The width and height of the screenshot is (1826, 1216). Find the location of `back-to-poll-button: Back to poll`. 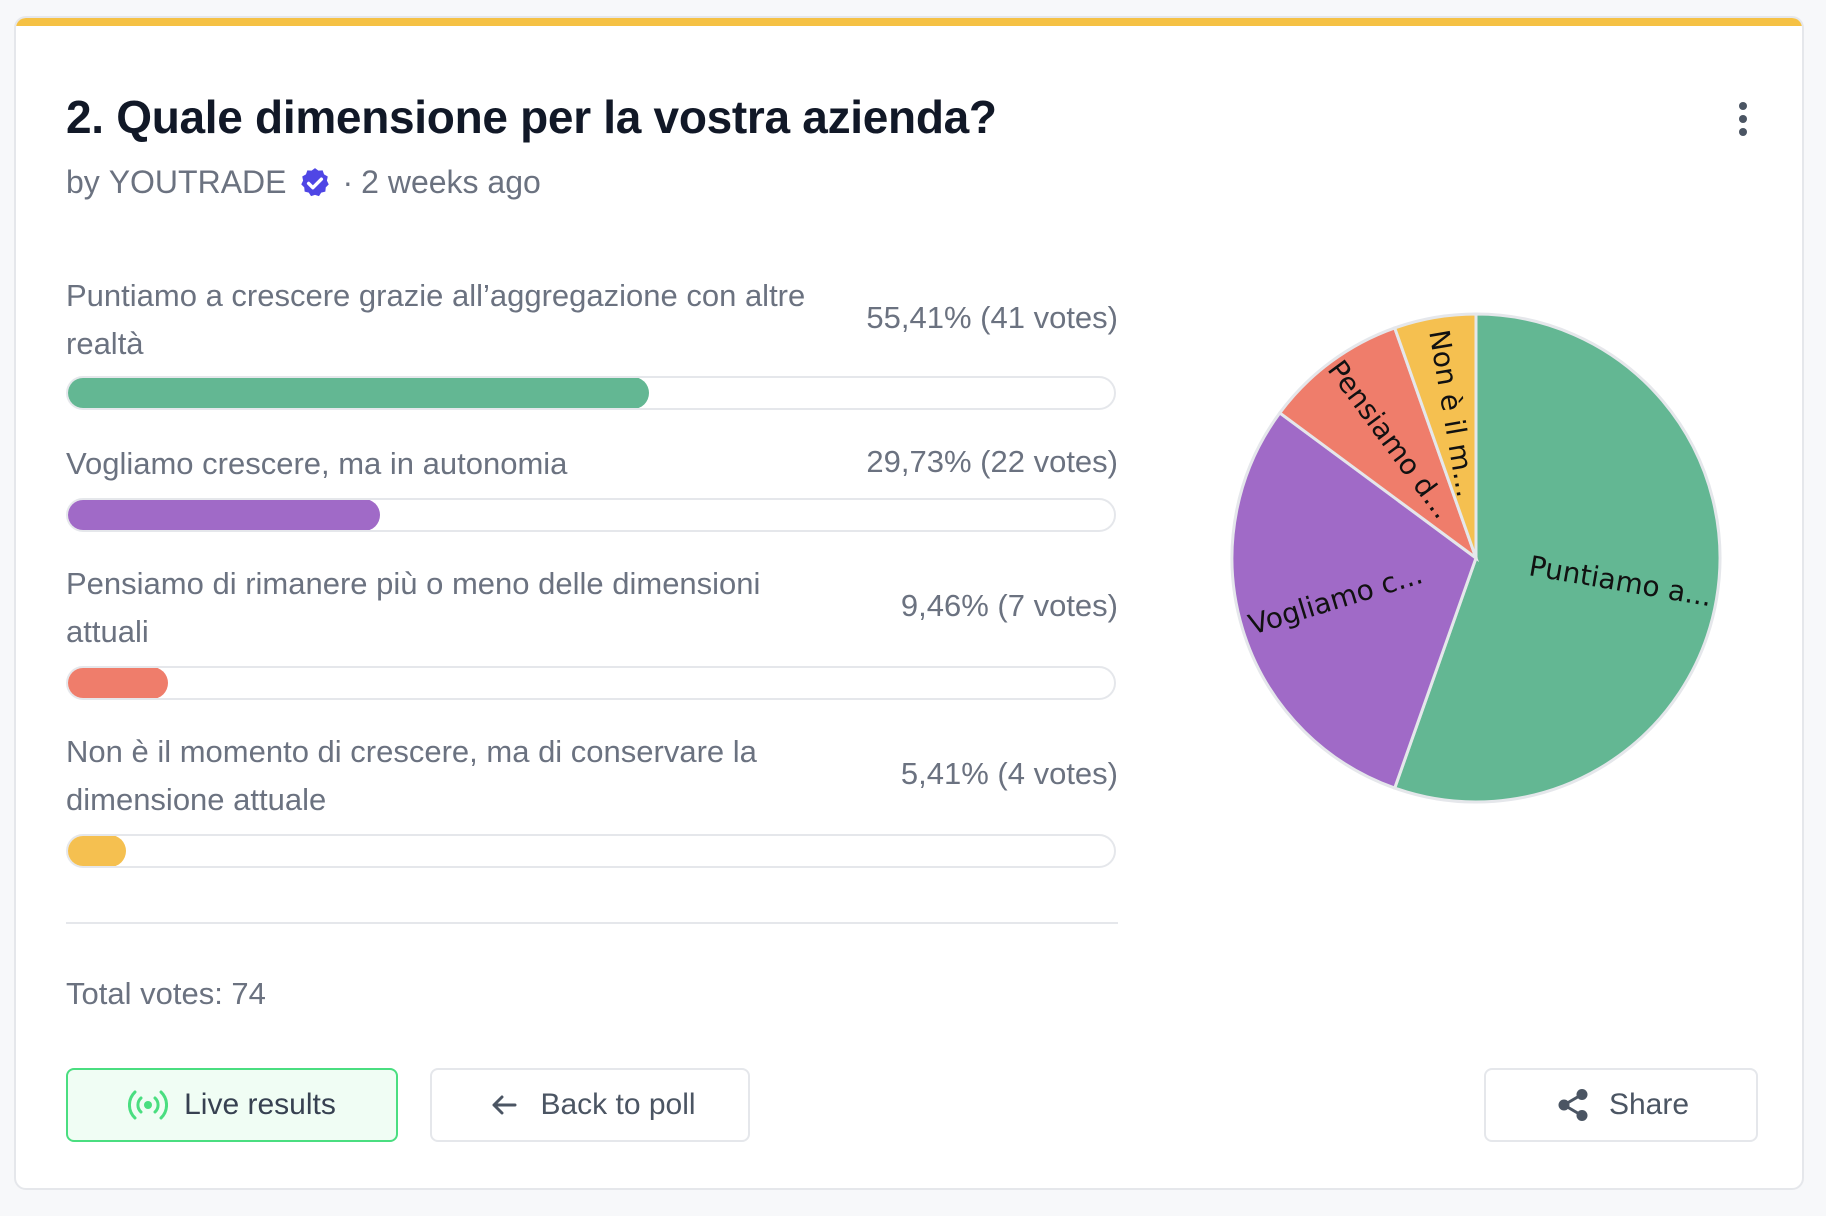

back-to-poll-button: Back to poll is located at coordinates (590, 1105).